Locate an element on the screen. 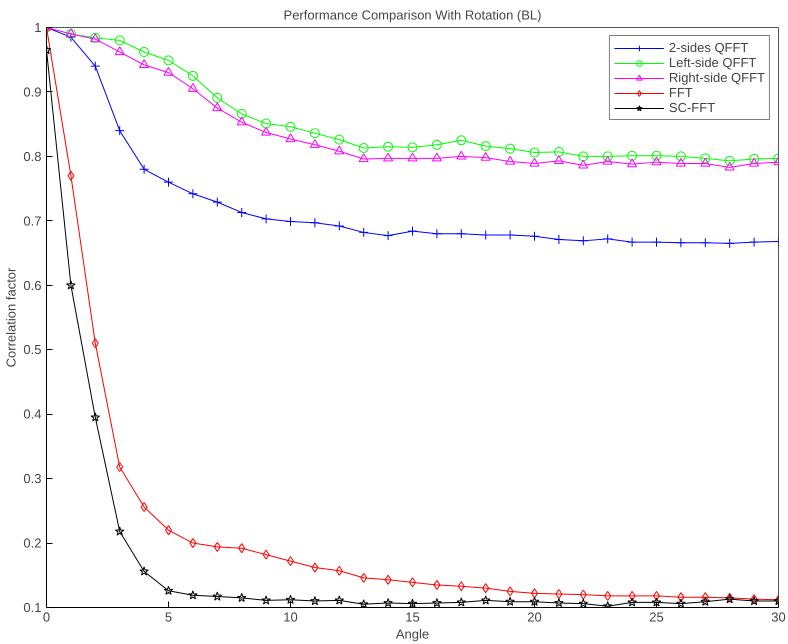  x-tick-label: 0 is located at coordinates (46, 617).